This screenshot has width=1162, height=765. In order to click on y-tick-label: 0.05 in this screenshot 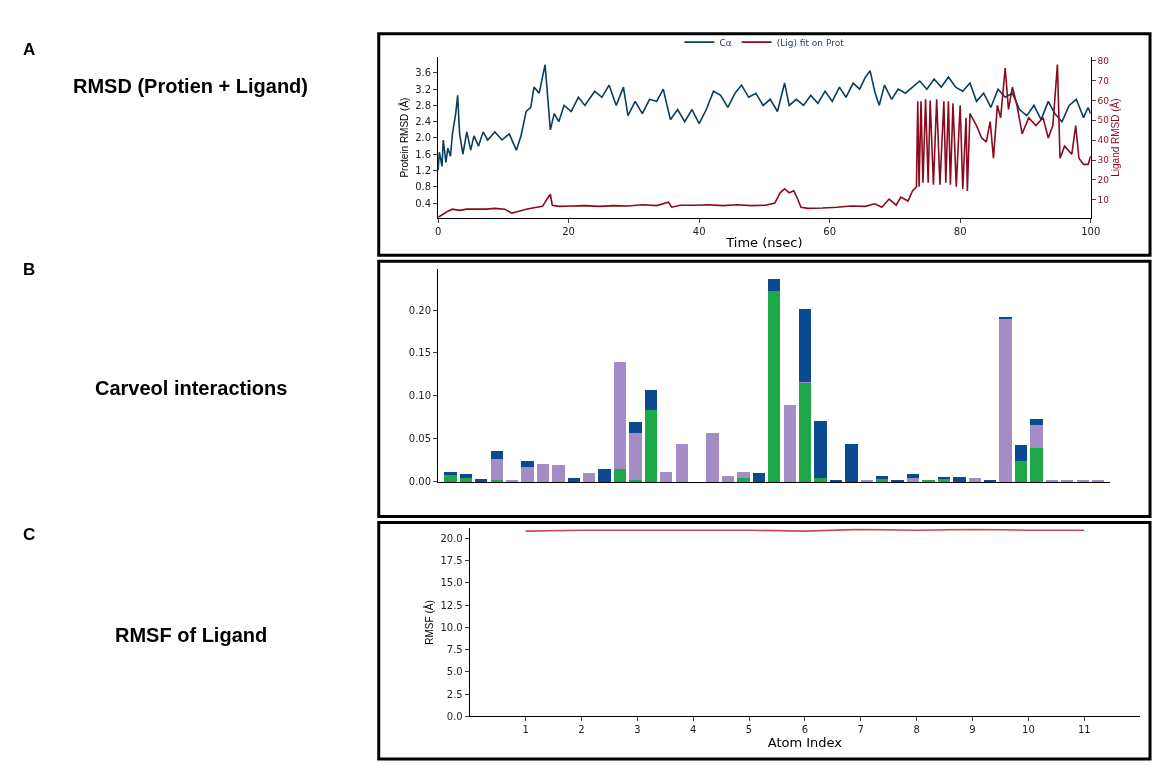, I will do `click(420, 439)`.